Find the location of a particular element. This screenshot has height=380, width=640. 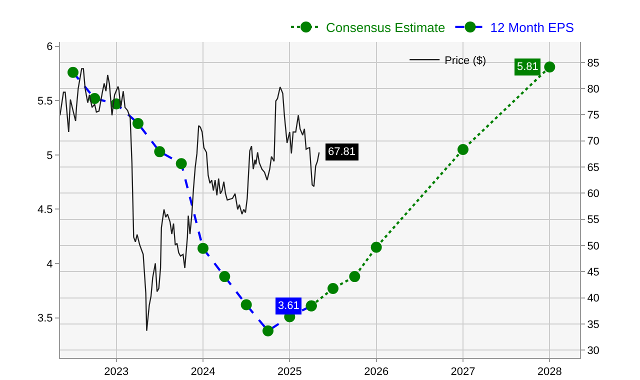

y2-tick-label: 65 is located at coordinates (593, 168).